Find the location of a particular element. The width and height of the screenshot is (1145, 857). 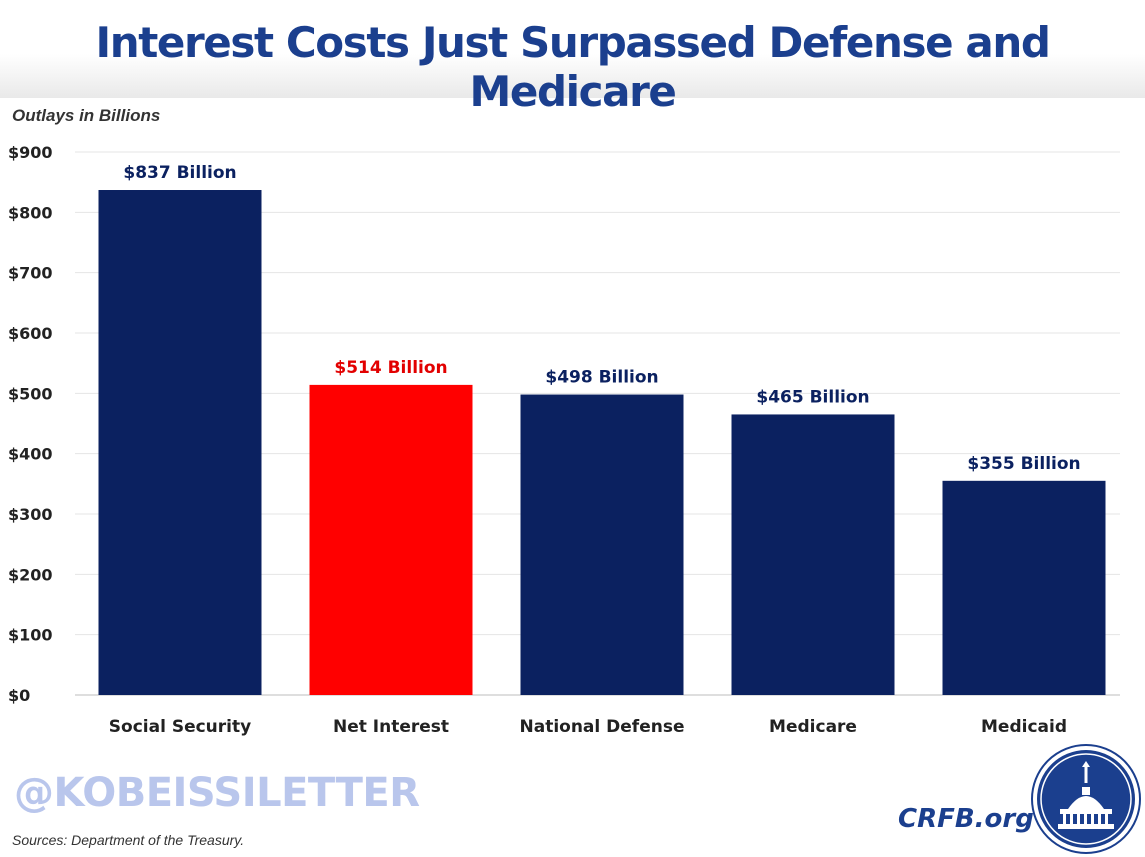

y-tick-label: $600 is located at coordinates (30, 333).